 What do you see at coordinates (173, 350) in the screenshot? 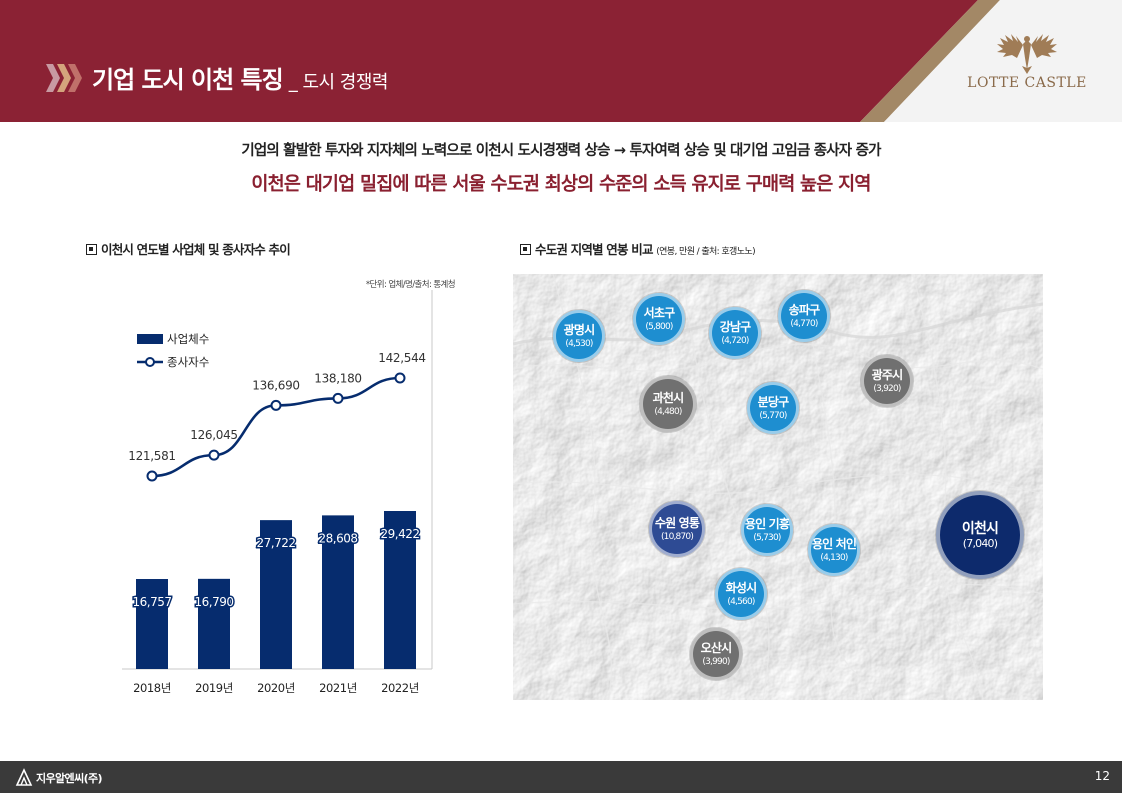
I see `chart-legend: 사업체수 종사자수` at bounding box center [173, 350].